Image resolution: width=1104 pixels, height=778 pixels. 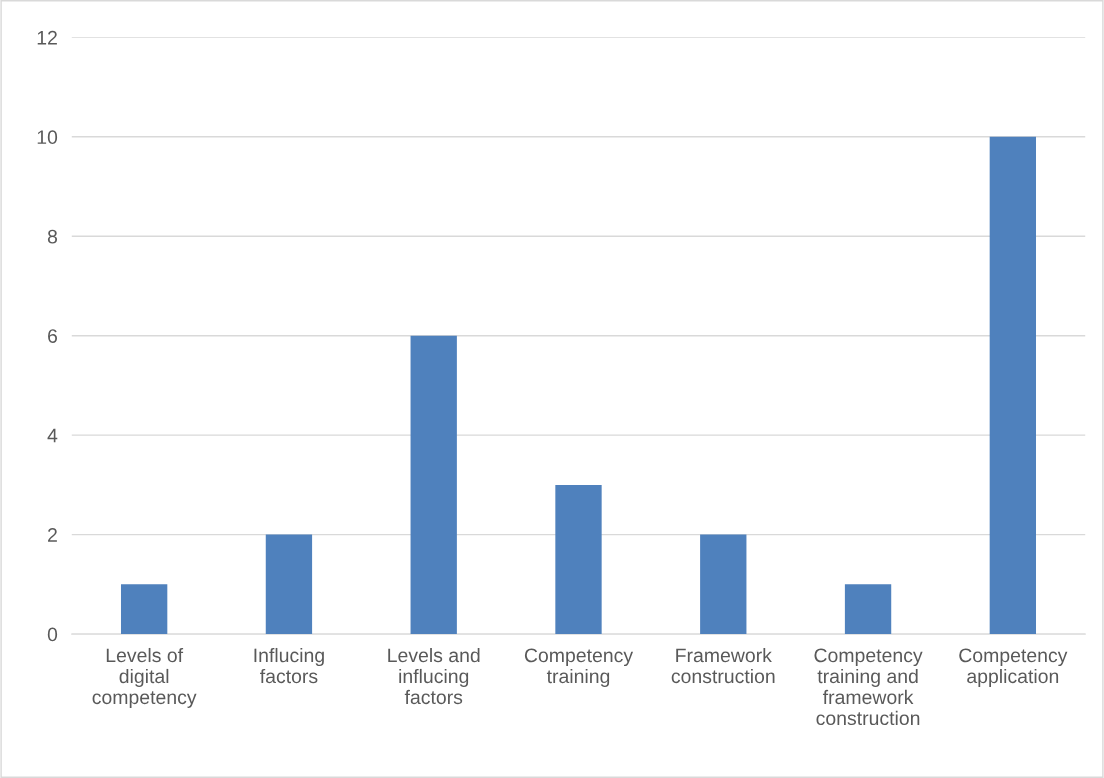 I want to click on x-tick-label: Levels of digital competency, so click(x=144, y=677).